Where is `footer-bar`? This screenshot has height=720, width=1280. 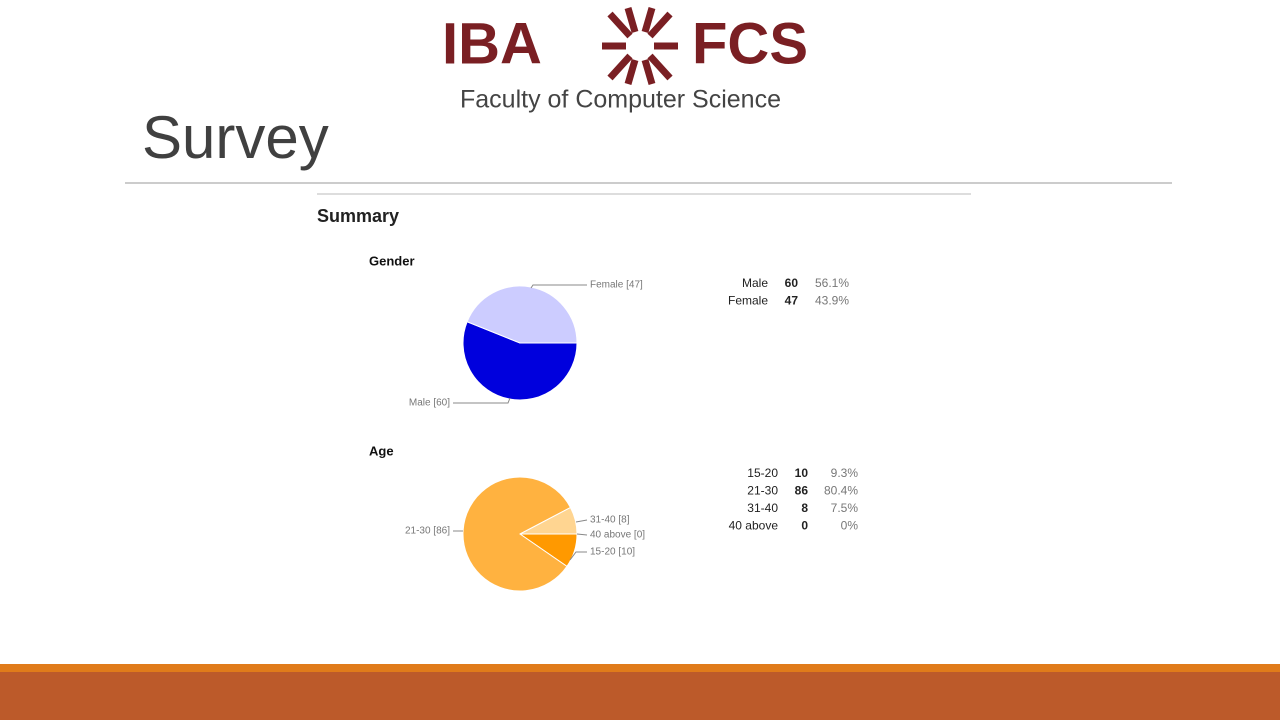 footer-bar is located at coordinates (640, 696).